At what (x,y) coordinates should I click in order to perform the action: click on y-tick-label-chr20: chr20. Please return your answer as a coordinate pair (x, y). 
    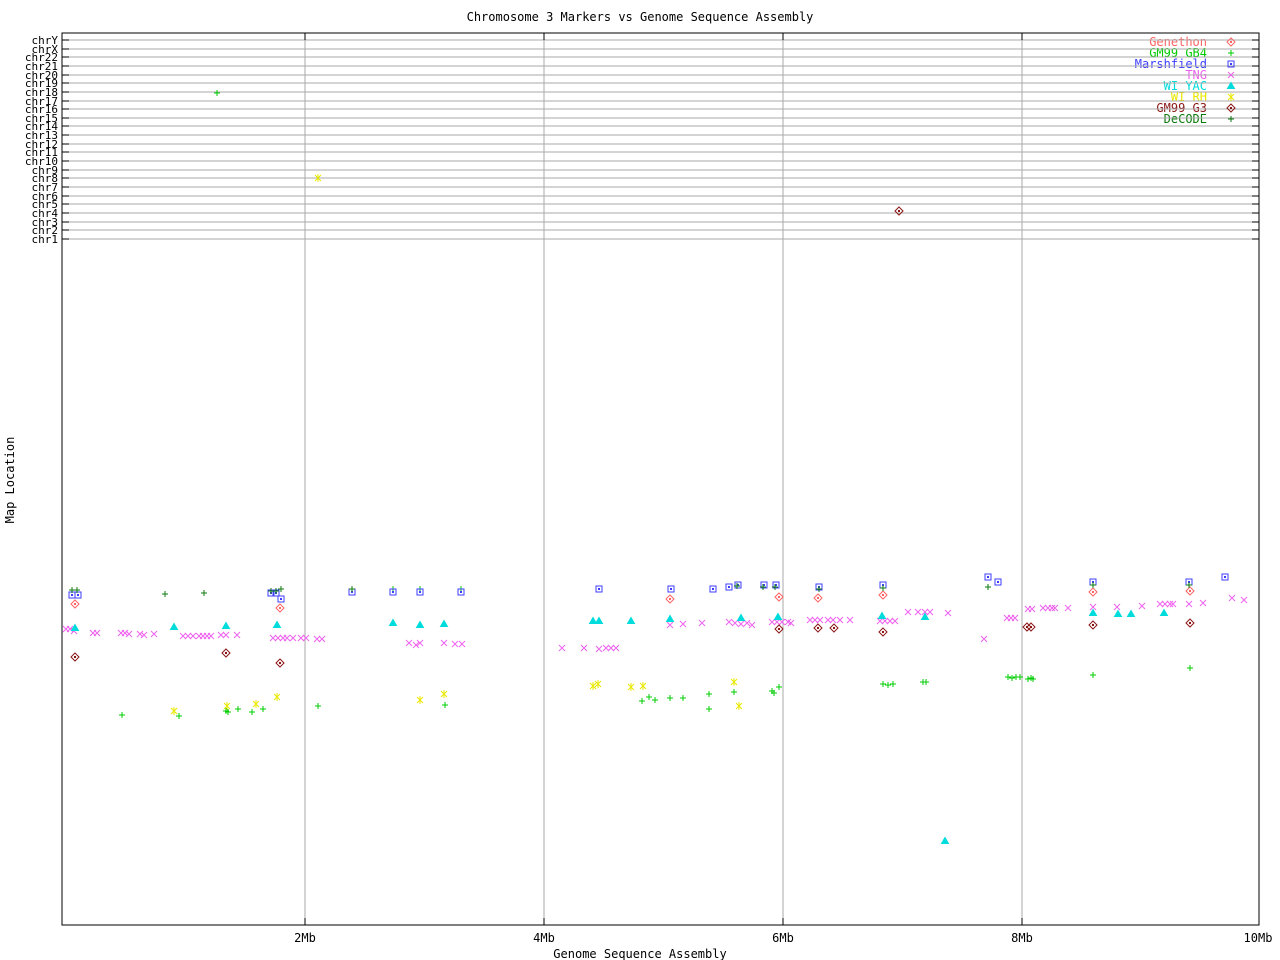
    Looking at the image, I should click on (41, 75).